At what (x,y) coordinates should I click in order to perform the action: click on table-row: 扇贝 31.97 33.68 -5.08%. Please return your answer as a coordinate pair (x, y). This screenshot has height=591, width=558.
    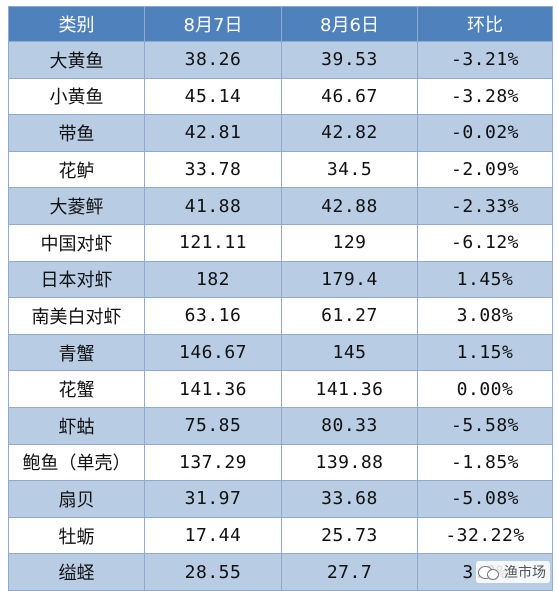
    Looking at the image, I should click on (280, 499).